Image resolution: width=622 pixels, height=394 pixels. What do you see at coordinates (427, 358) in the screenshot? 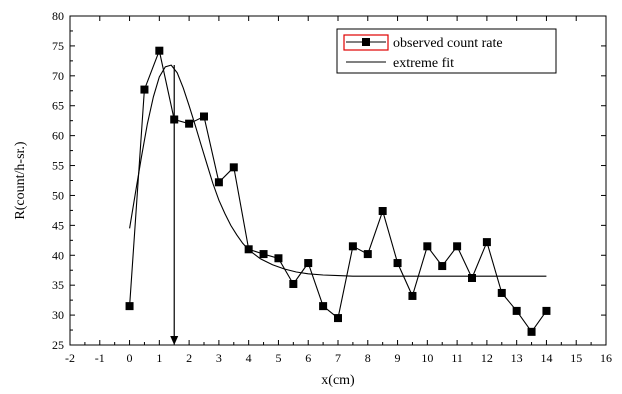
I see `x-tick-label: 10` at bounding box center [427, 358].